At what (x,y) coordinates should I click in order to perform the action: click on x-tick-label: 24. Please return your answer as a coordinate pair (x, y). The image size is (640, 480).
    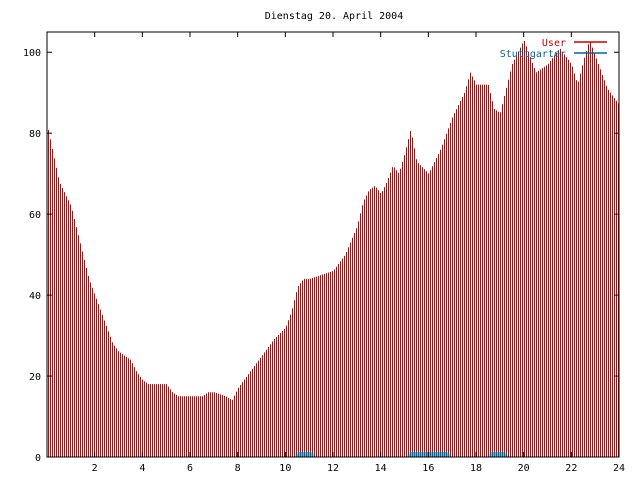
    Looking at the image, I should click on (619, 468).